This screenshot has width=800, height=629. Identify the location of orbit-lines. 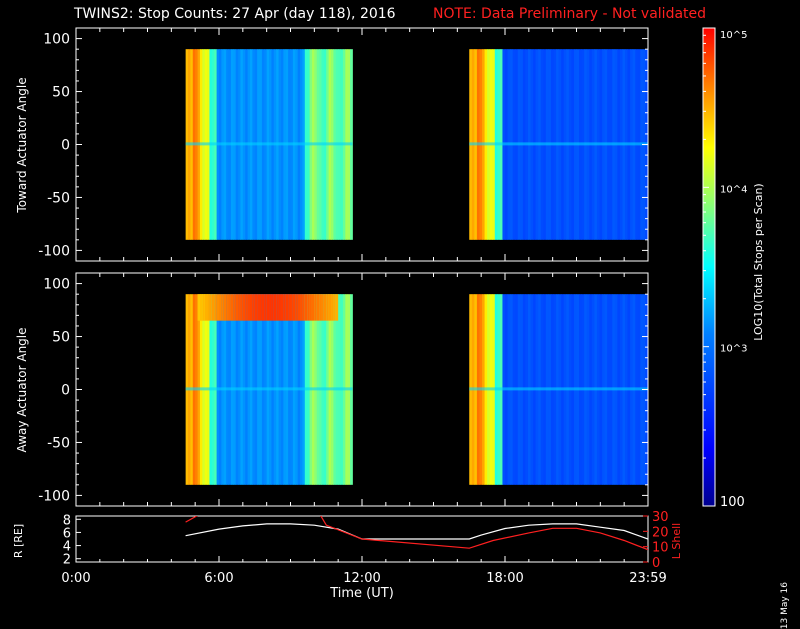
(416, 533).